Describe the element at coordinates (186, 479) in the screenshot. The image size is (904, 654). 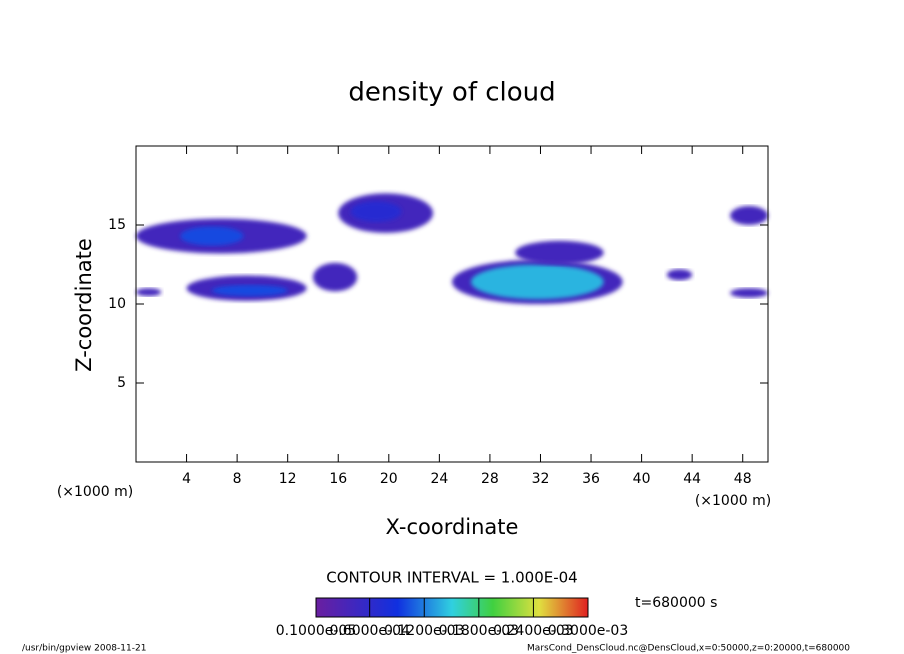
I see `x-tick-label: 4` at that location.